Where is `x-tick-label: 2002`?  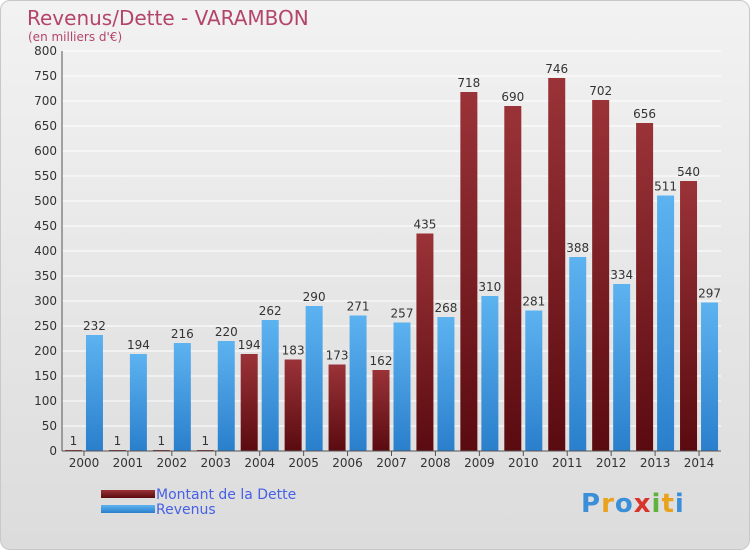 x-tick-label: 2002 is located at coordinates (172, 463).